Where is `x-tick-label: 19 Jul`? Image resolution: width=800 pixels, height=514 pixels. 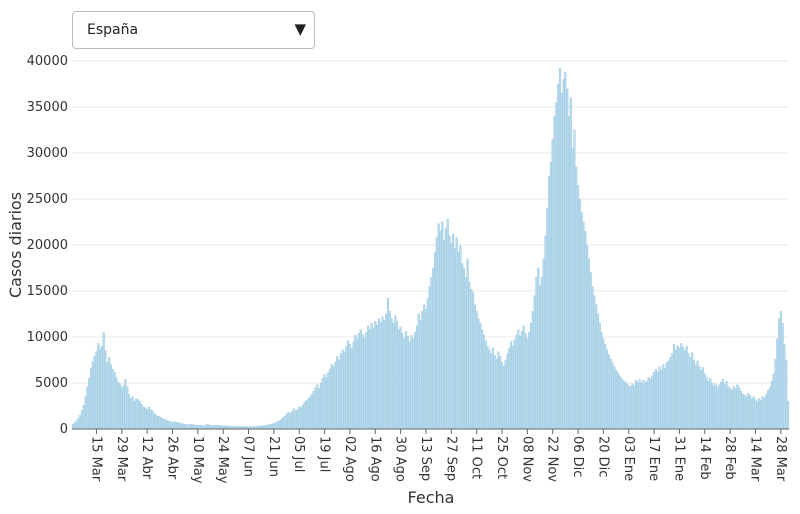 x-tick-label: 19 Jul is located at coordinates (324, 454).